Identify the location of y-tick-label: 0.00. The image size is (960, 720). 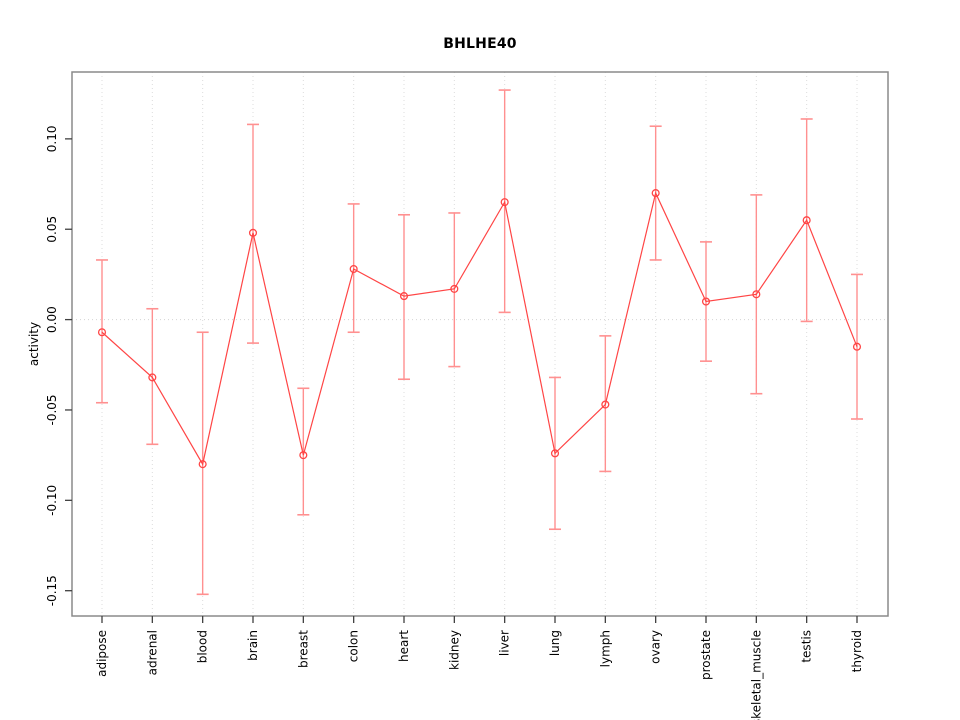
(52, 319).